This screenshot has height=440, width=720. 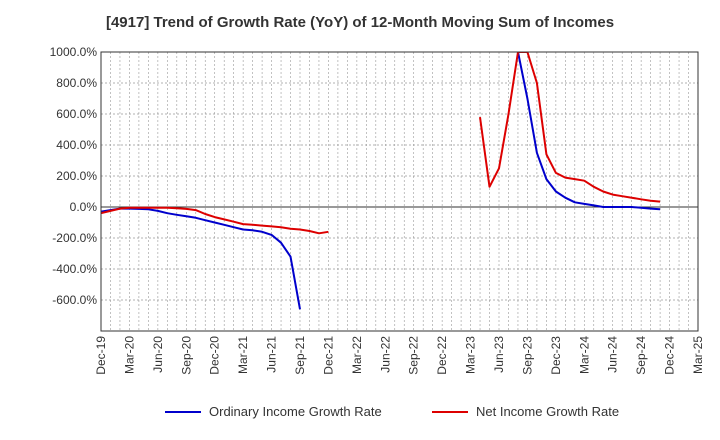 I want to click on x-tick-label: Mar-23, so click(x=471, y=355).